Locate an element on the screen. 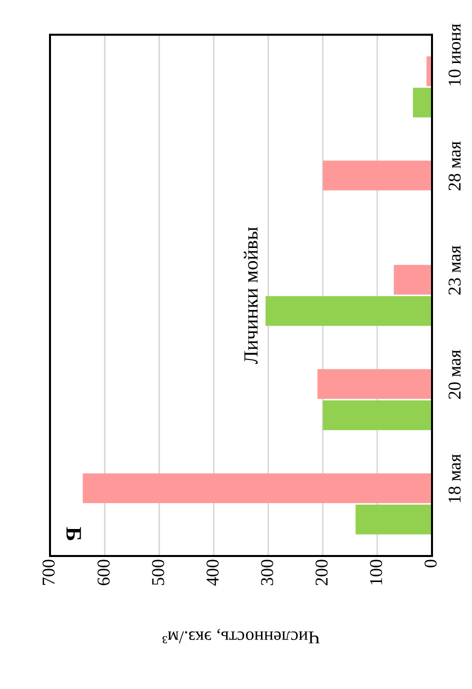  y-tick-label: 10 июня is located at coordinates (454, 55).